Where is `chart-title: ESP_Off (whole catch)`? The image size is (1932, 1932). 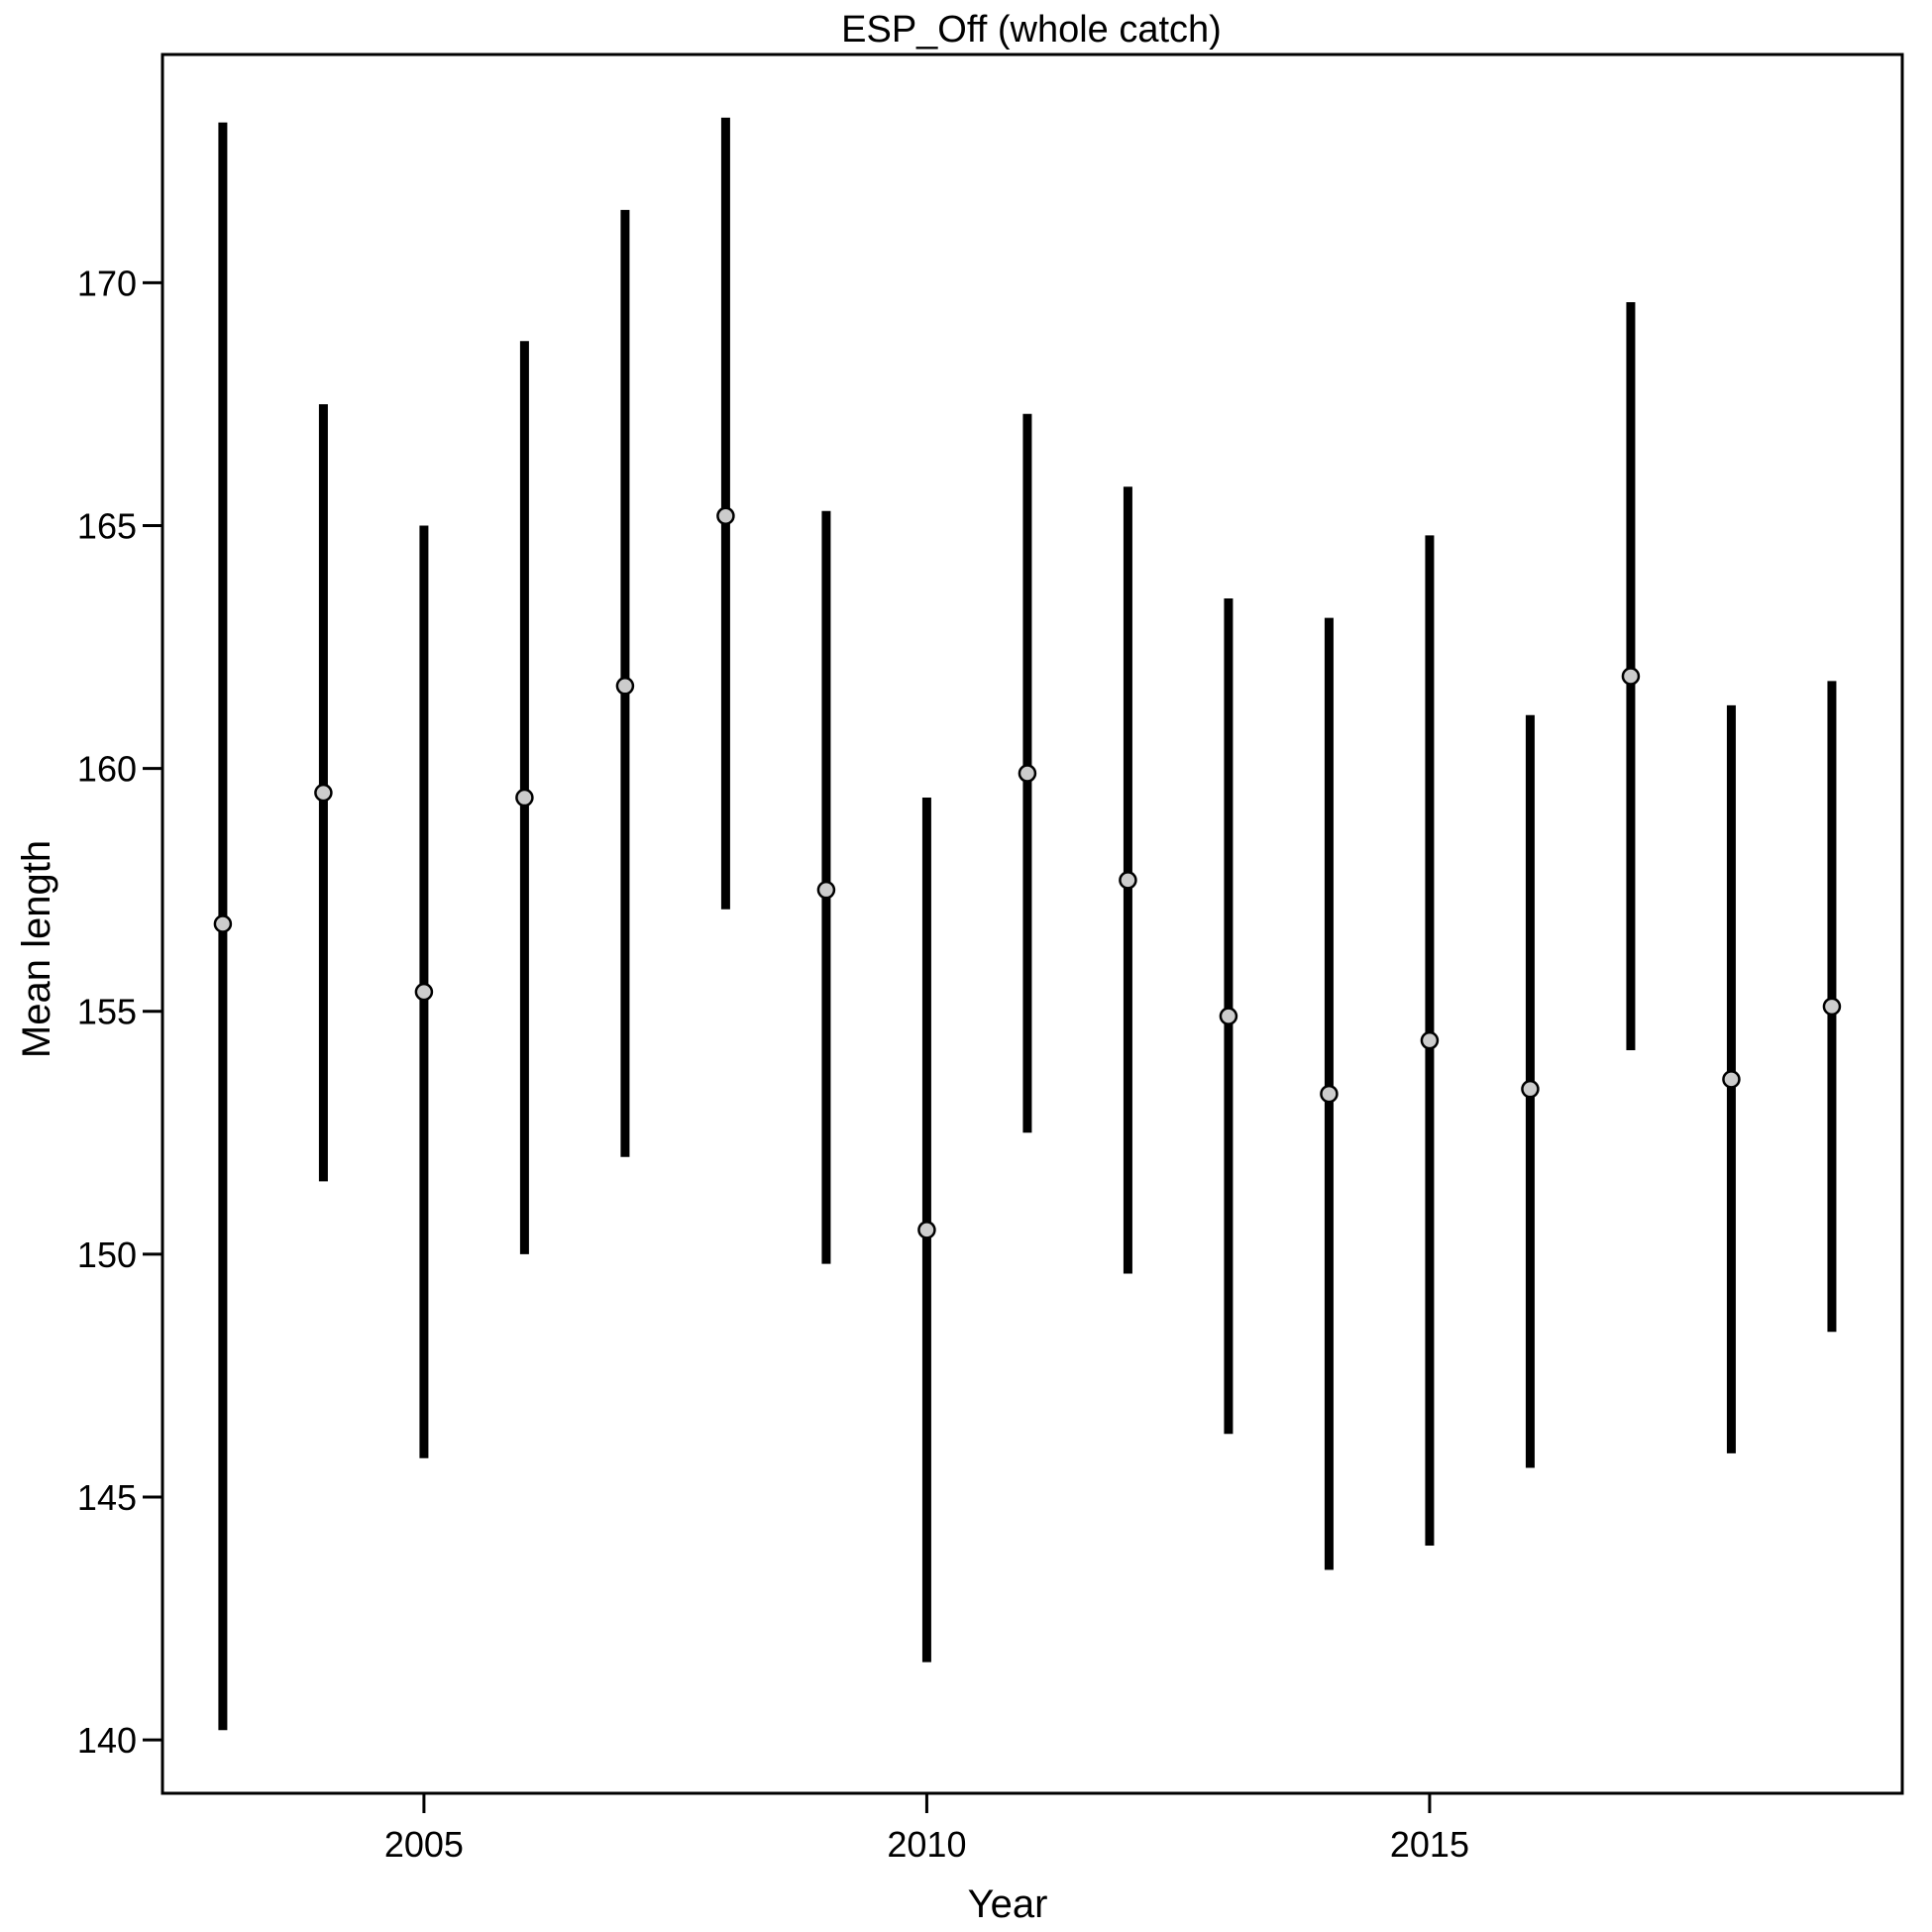
chart-title: ESP_Off (whole catch) is located at coordinates (1031, 30).